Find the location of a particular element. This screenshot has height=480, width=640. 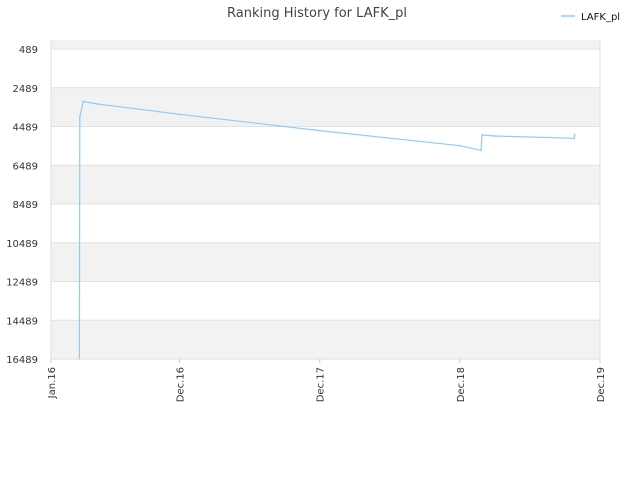

y-tick-label: 16489 is located at coordinates (22, 360).